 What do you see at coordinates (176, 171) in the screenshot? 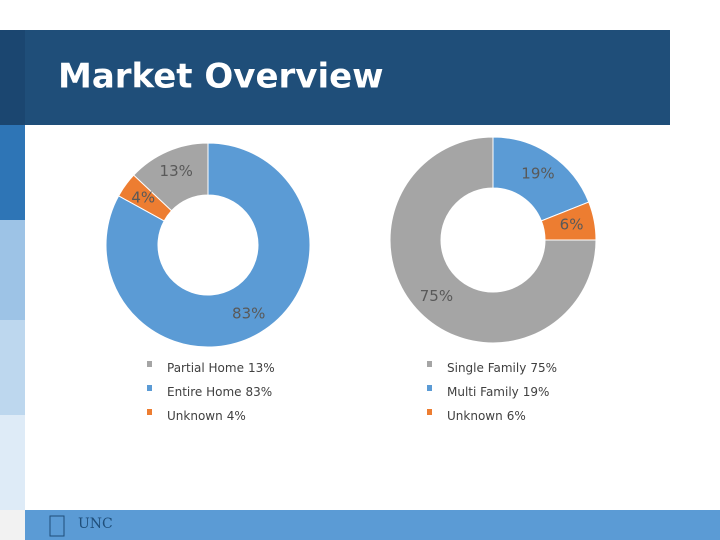
I see `data-label: 13%` at bounding box center [176, 171].